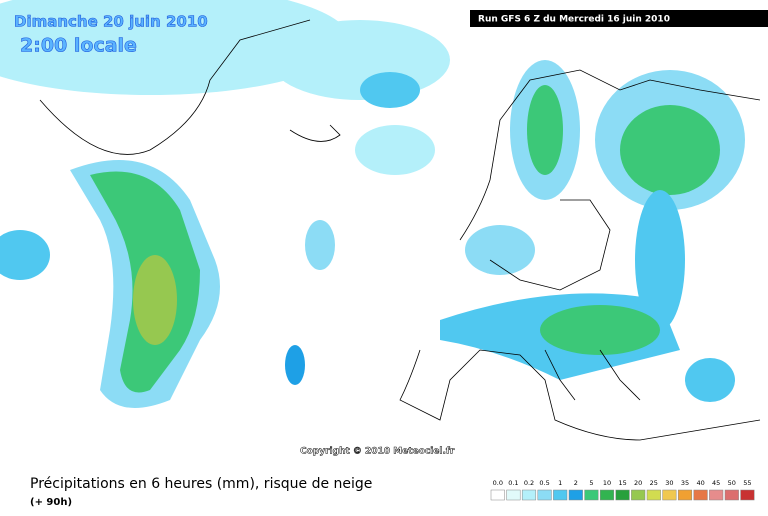  I want to click on legend-label: 55, so click(747, 483).